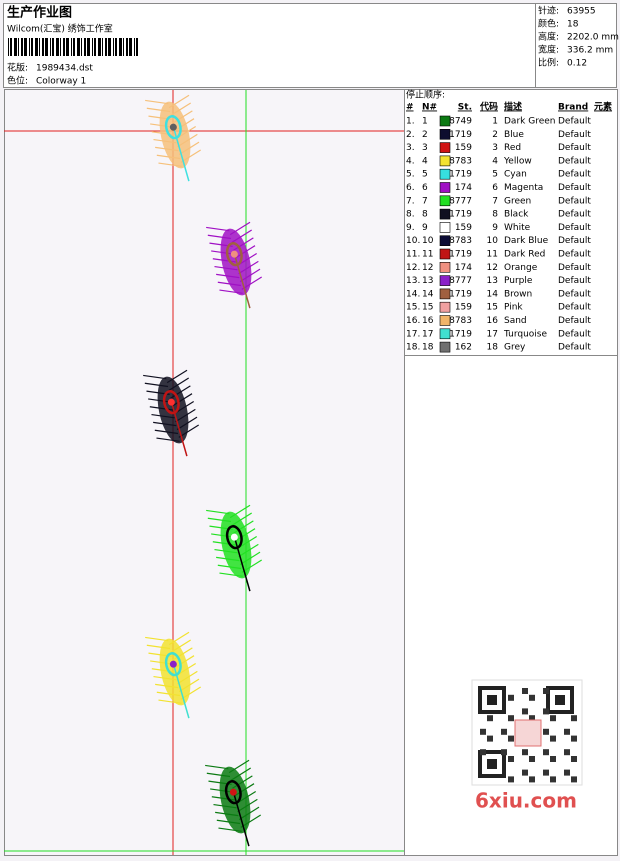  Describe the element at coordinates (527, 734) in the screenshot. I see `qr-pattern` at that location.